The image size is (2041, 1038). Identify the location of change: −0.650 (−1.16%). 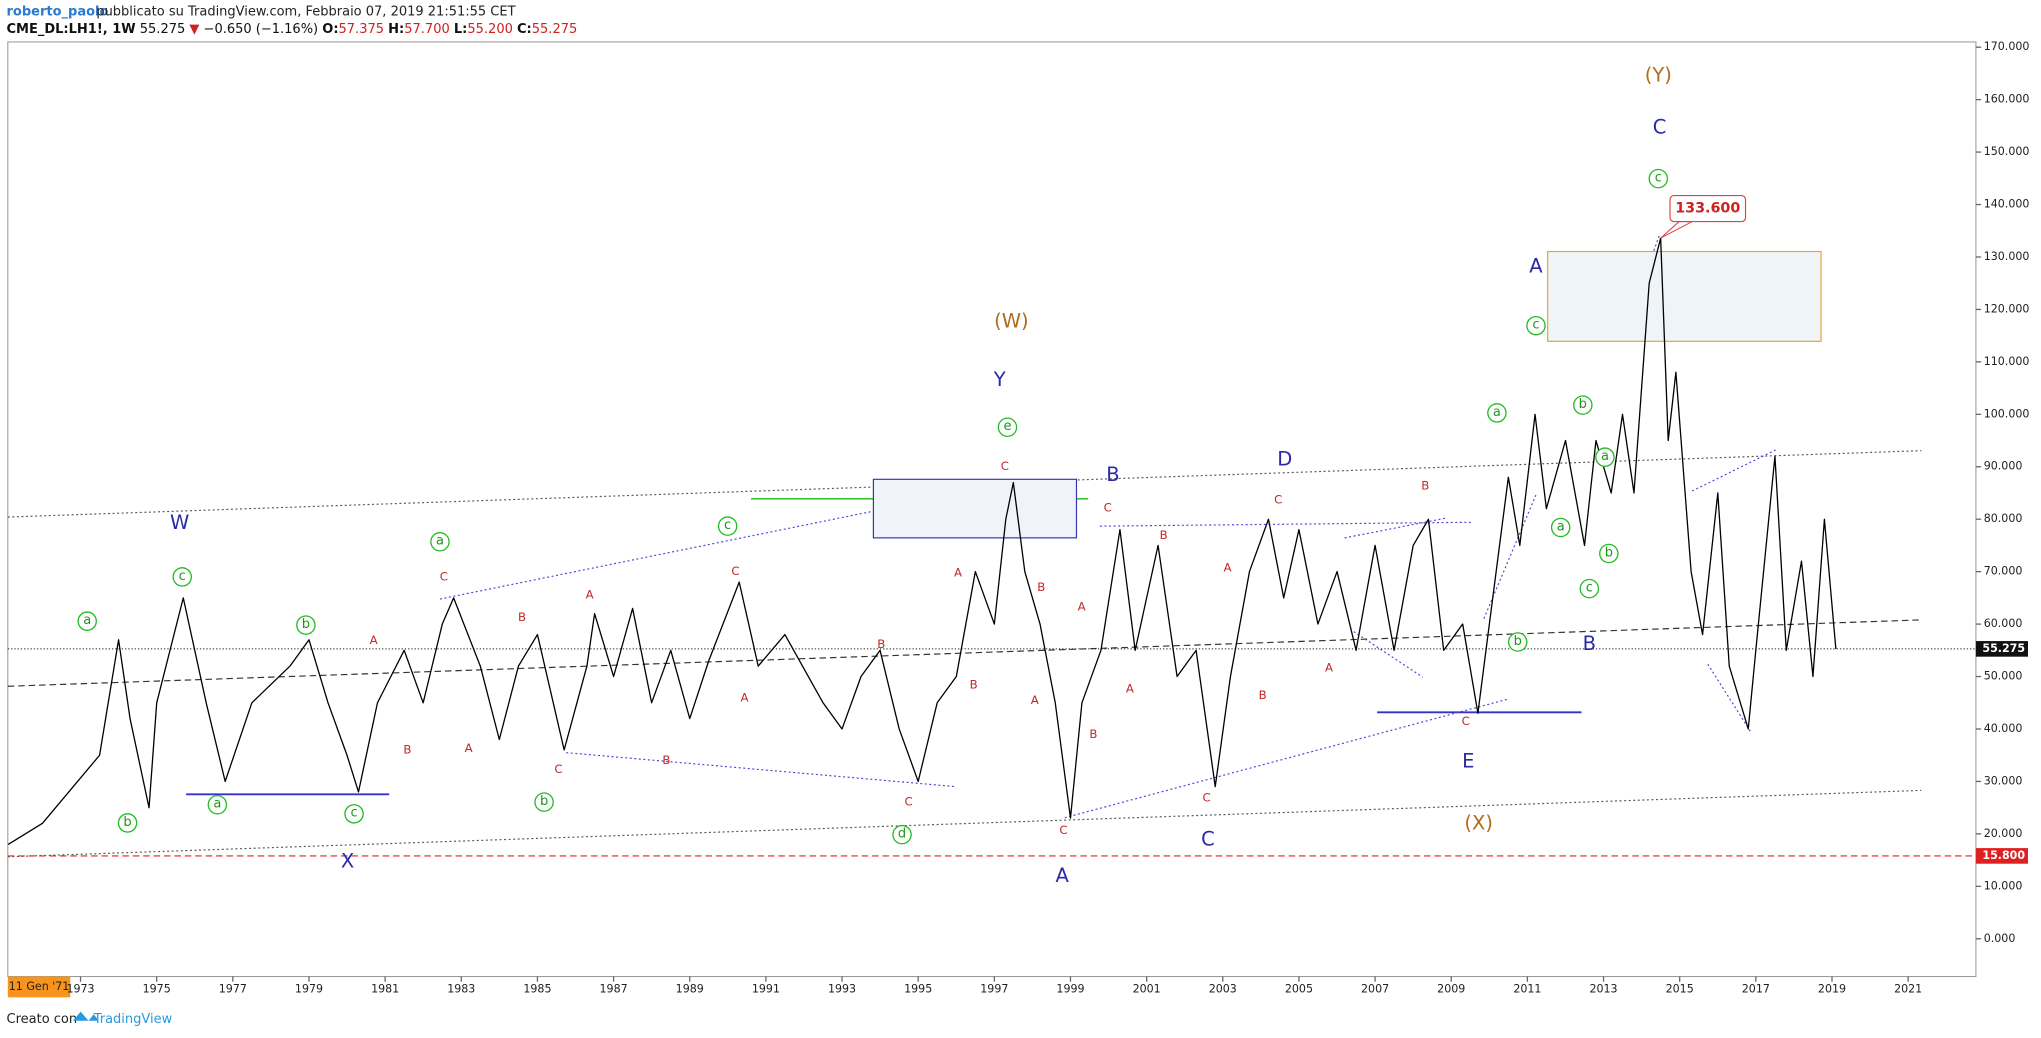
(261, 28).